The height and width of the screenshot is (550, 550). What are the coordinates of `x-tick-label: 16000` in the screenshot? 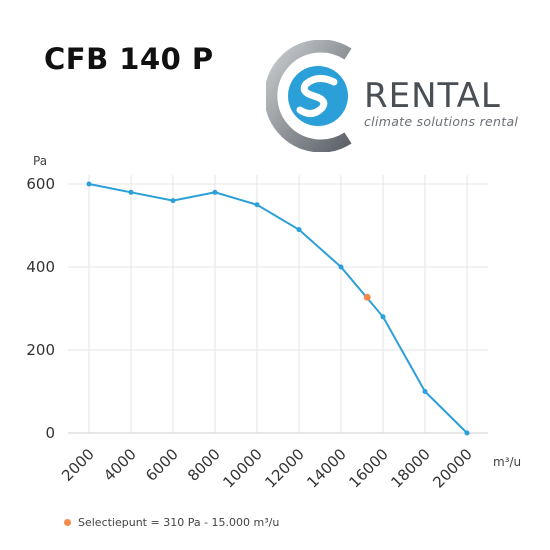 It's located at (368, 468).